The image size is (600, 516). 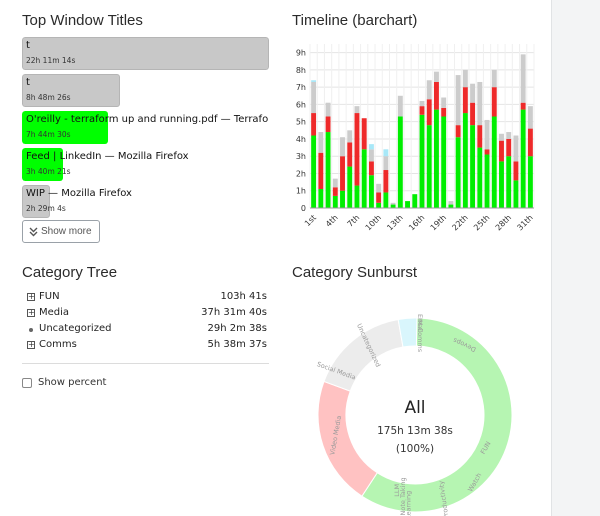 What do you see at coordinates (147, 314) in the screenshot?
I see `category-tree-row: + Media 37h 31m 40s` at bounding box center [147, 314].